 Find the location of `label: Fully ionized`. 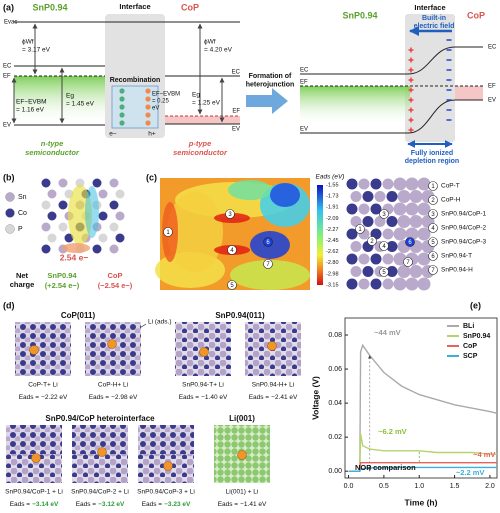

label: Fully ionized is located at coordinates (432, 153).